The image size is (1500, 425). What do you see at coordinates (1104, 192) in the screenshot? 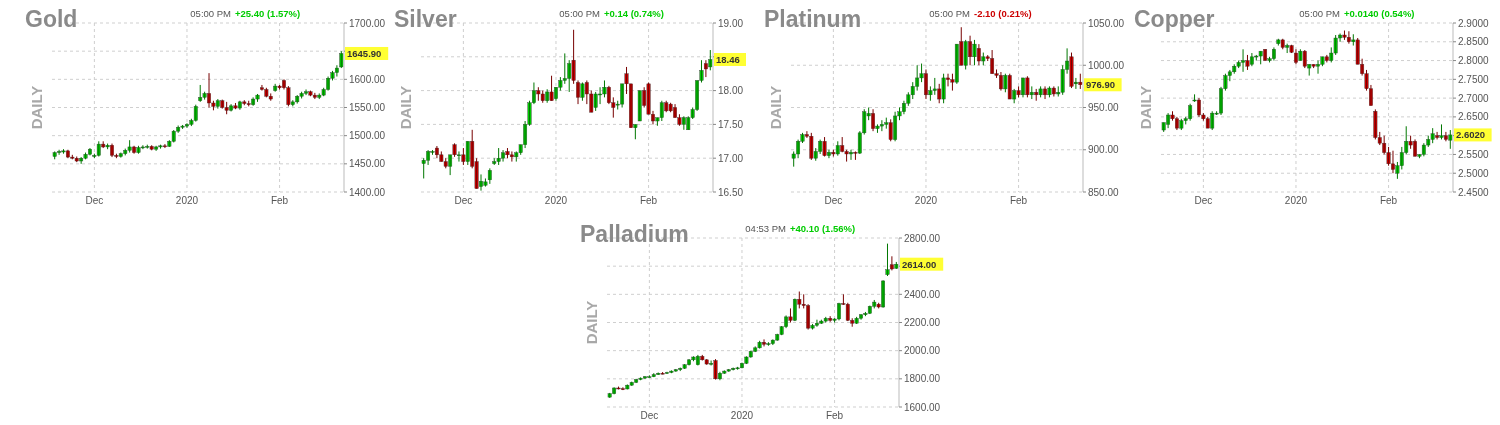
I see `y-tick-label: 850.00` at bounding box center [1104, 192].